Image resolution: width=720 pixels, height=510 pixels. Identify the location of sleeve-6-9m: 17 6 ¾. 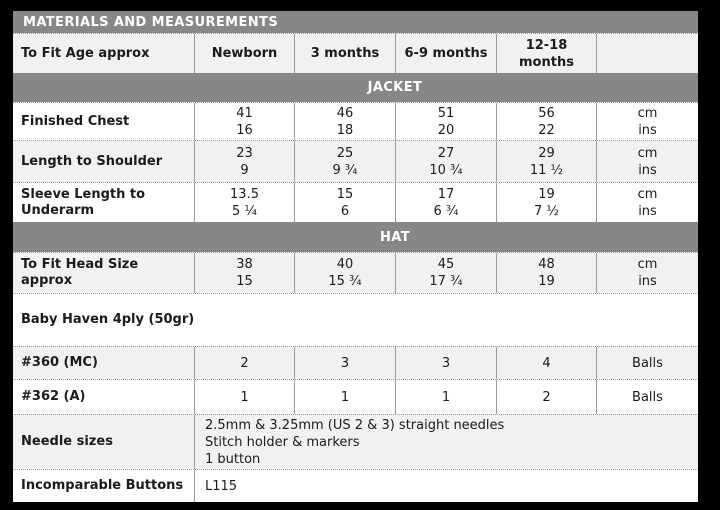
(445, 203).